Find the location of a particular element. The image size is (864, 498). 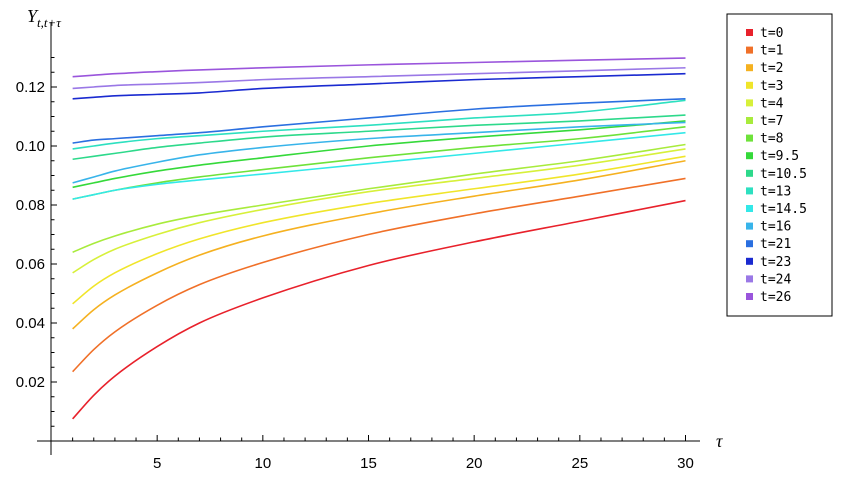

y-tick-label: 0.10 is located at coordinates (30, 146).